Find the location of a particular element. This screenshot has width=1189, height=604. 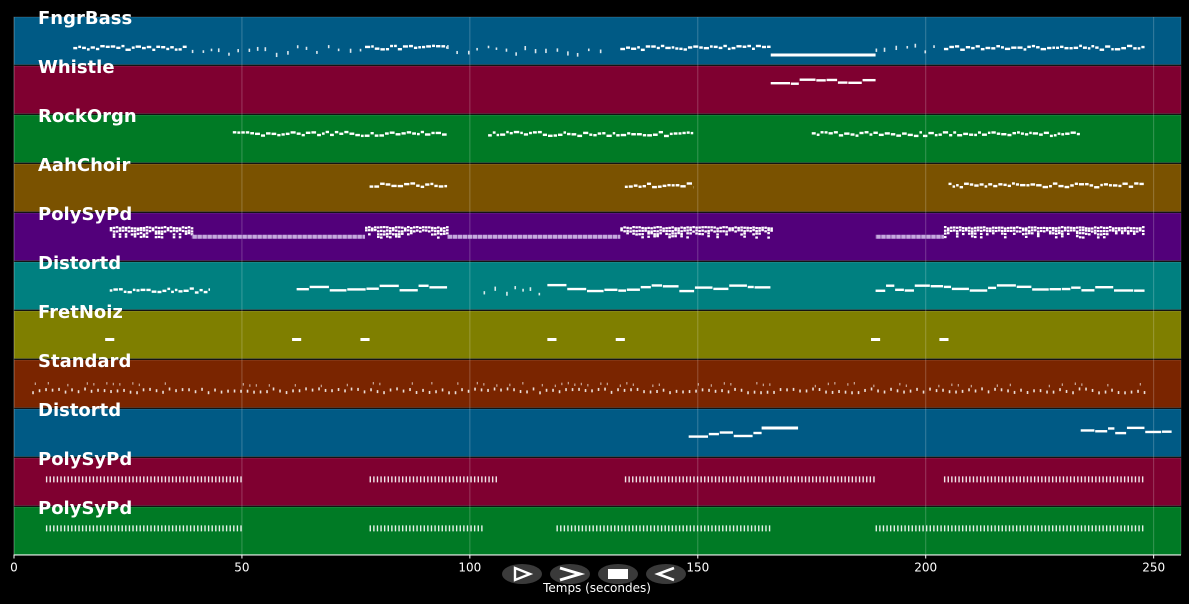

fast-forward-icon is located at coordinates (572, 574).